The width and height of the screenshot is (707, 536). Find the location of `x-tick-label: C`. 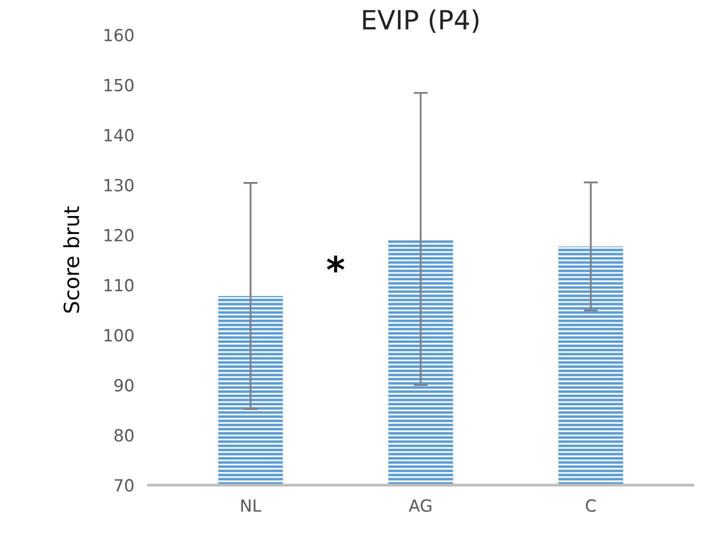

x-tick-label: C is located at coordinates (591, 505).